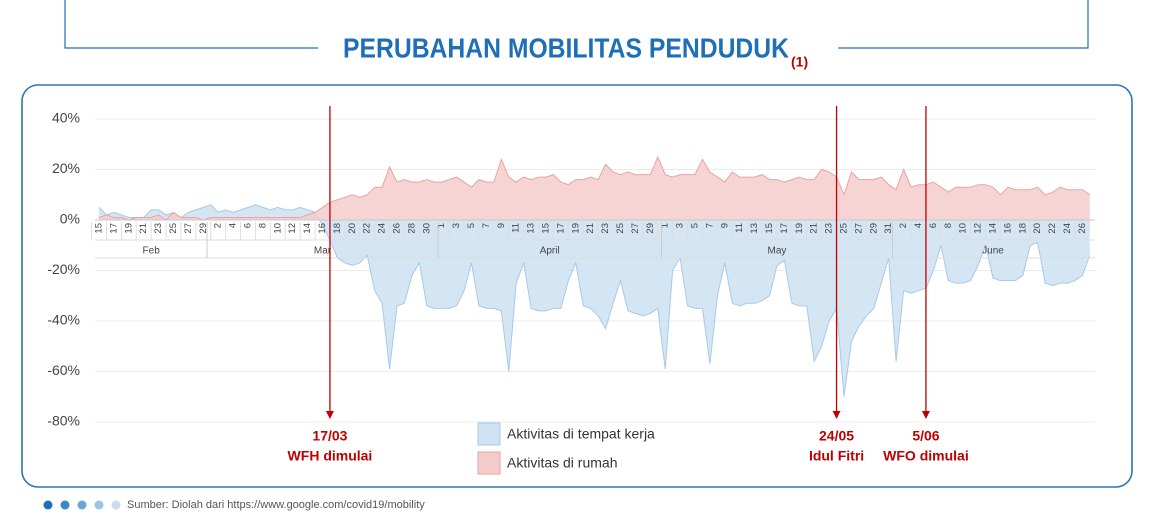  I want to click on area-line, so click(594, 188).